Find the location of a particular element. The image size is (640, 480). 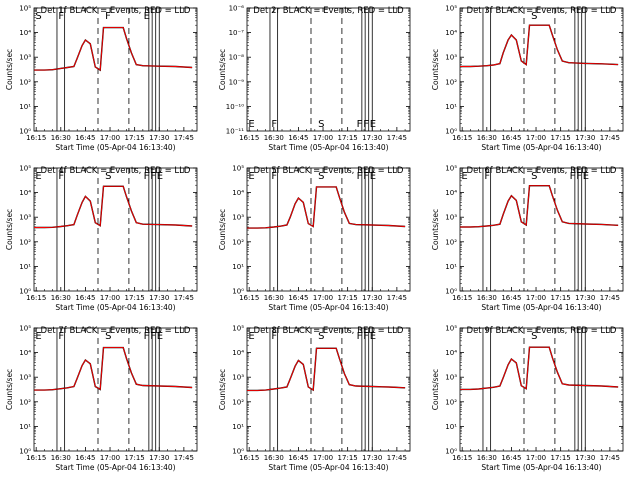

chart-title: Det 9f BLACK = Events, RED = LLD is located at coordinates (542, 331).